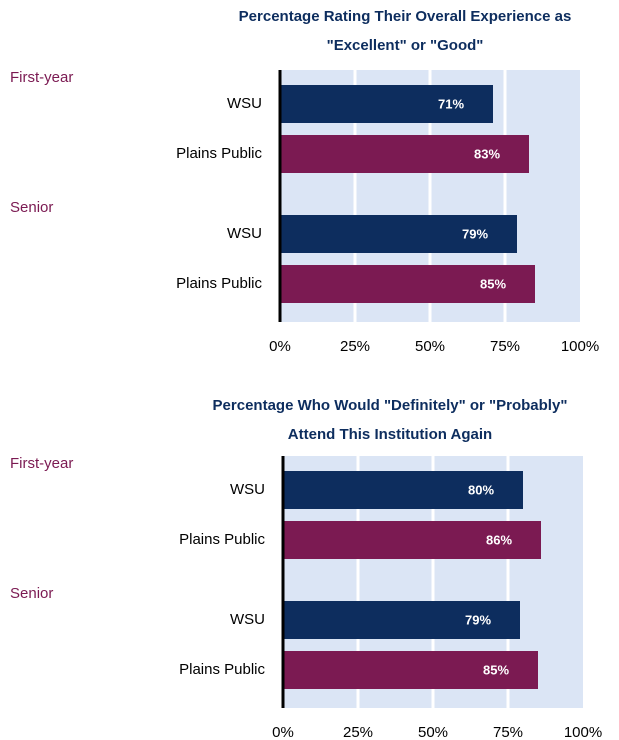 The width and height of the screenshot is (619, 740). What do you see at coordinates (499, 539) in the screenshot?
I see `value-label: 86%` at bounding box center [499, 539].